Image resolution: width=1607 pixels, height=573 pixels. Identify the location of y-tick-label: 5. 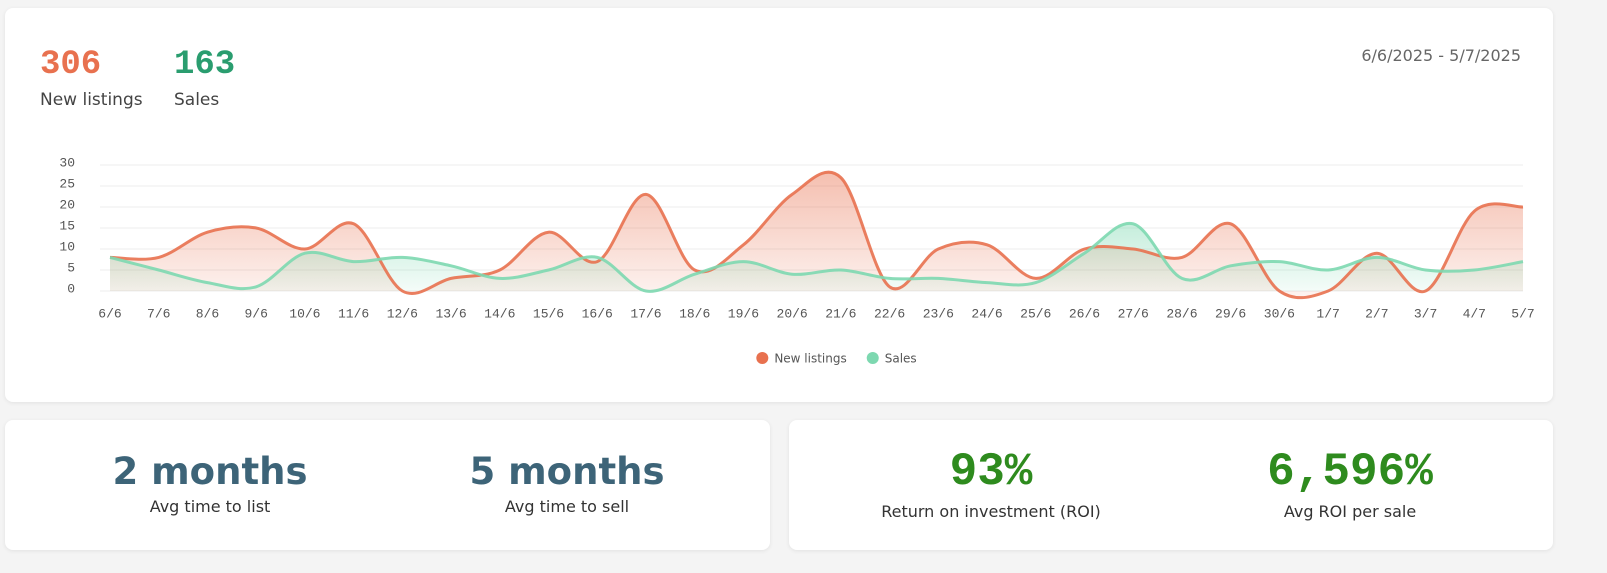
(71, 267).